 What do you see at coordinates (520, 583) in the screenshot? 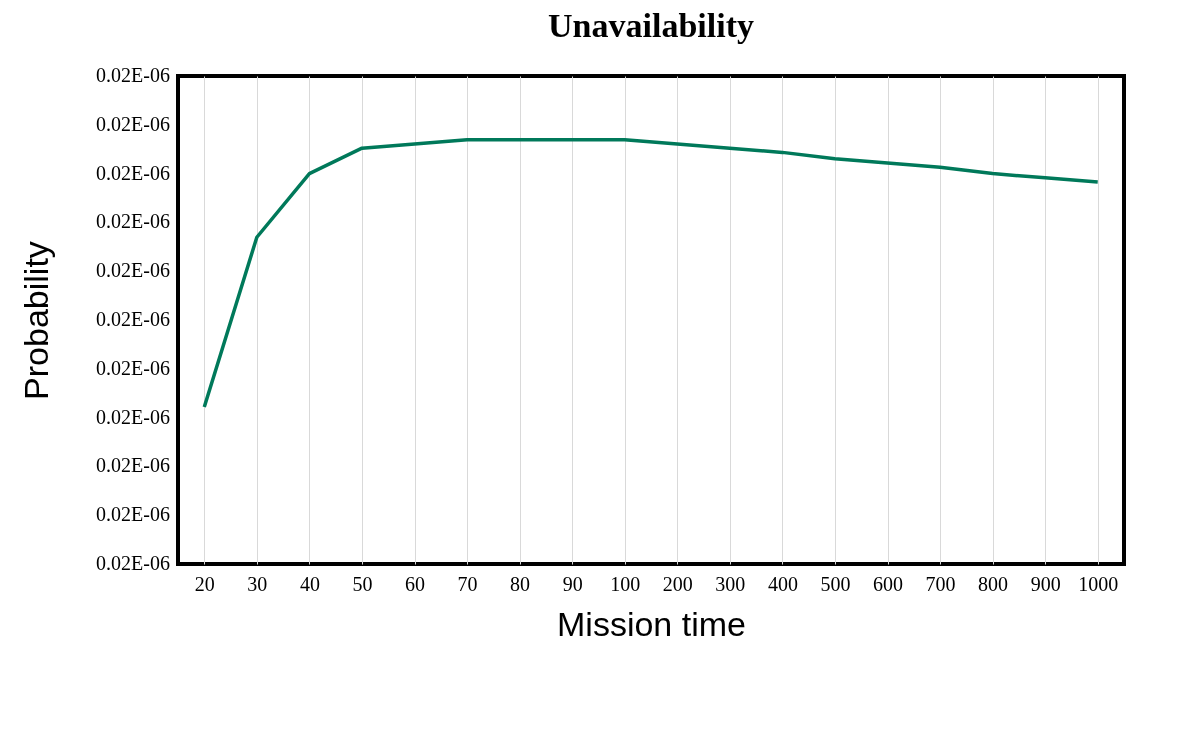
I see `x-tick-label: 80` at bounding box center [520, 583].